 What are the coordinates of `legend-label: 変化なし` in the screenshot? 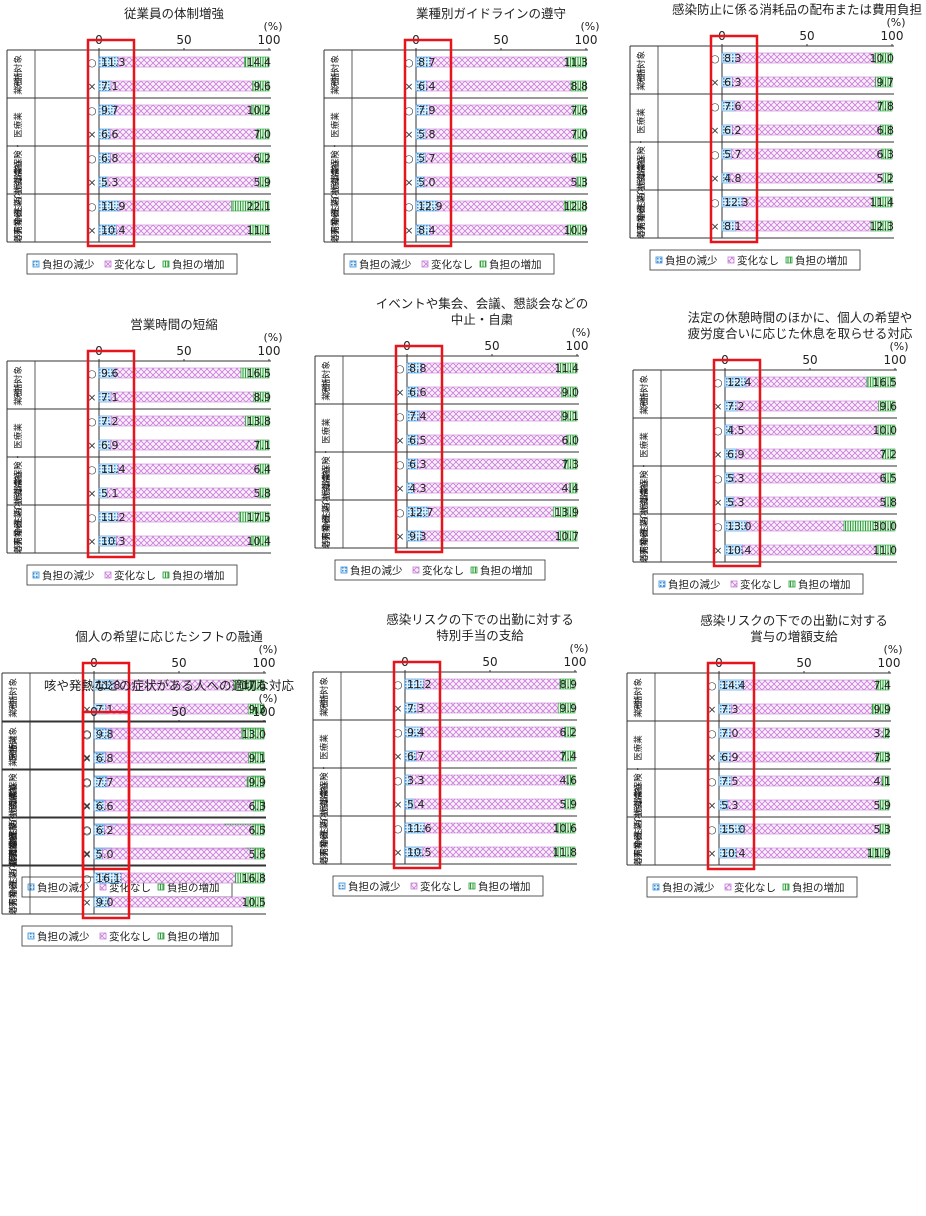 It's located at (758, 260).